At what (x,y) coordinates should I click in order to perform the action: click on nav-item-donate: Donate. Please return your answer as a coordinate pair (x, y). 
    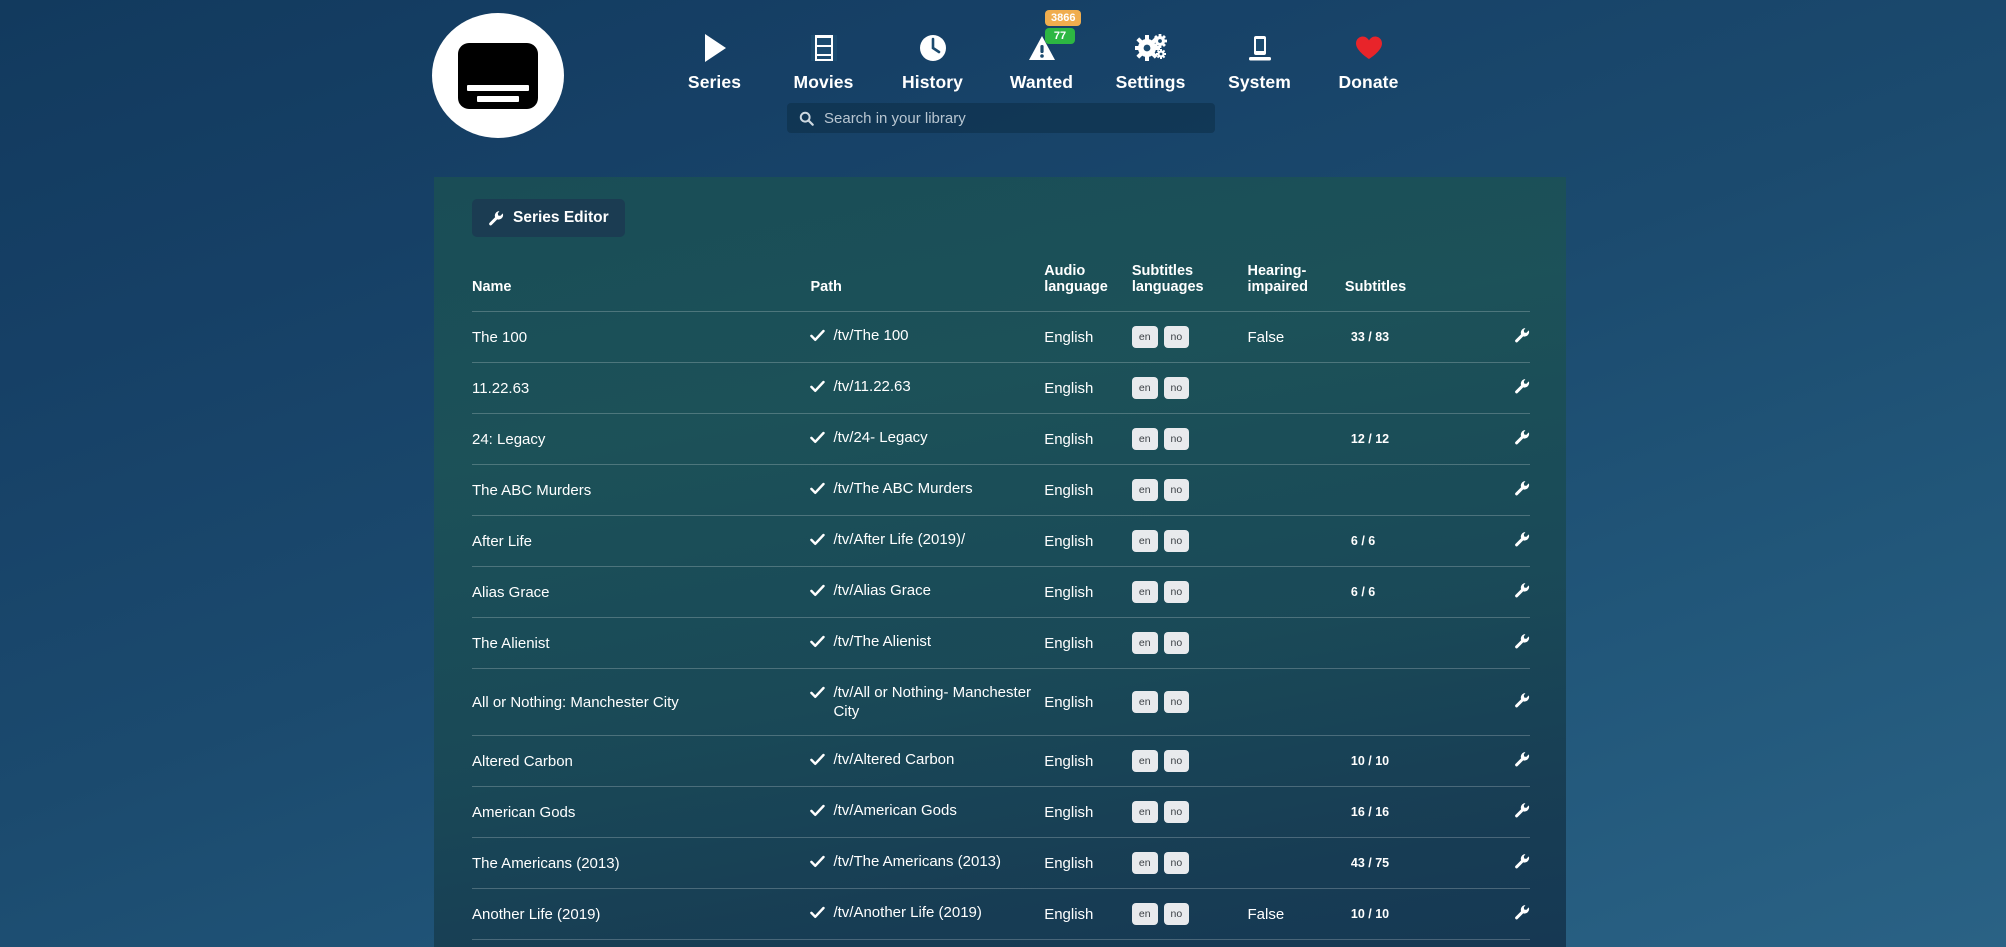
    Looking at the image, I should click on (1368, 56).